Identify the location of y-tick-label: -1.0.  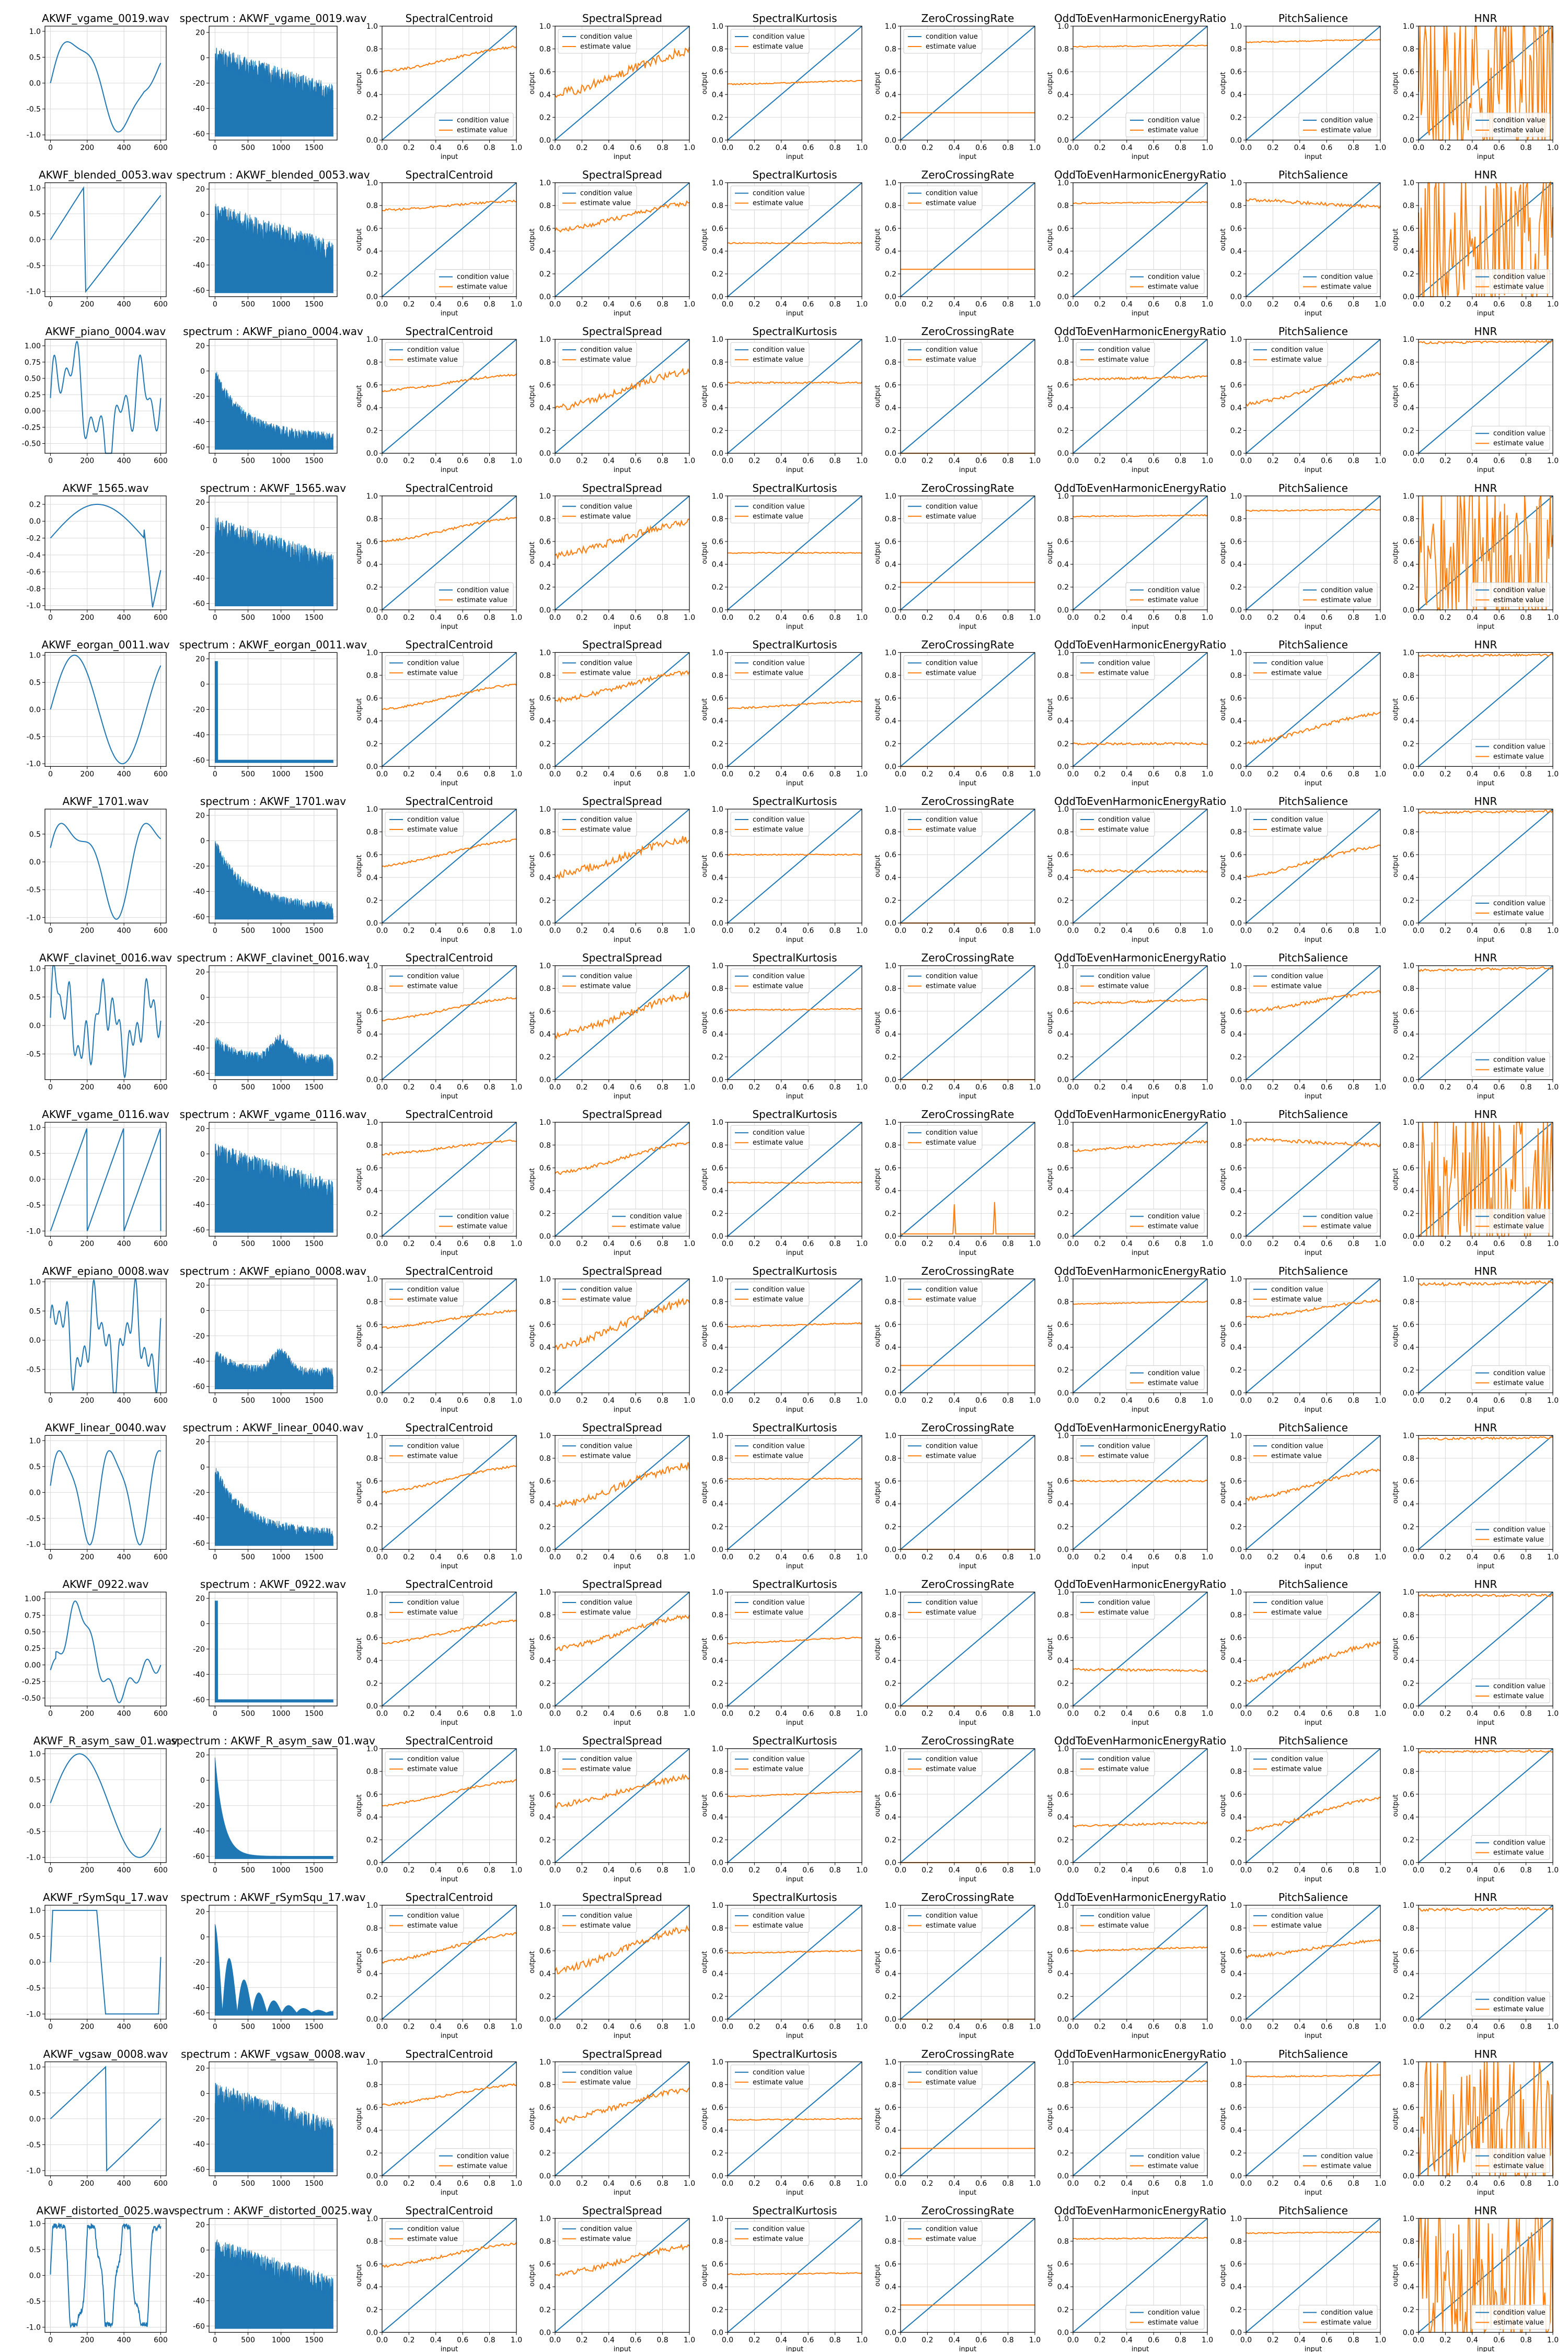
(34, 1544).